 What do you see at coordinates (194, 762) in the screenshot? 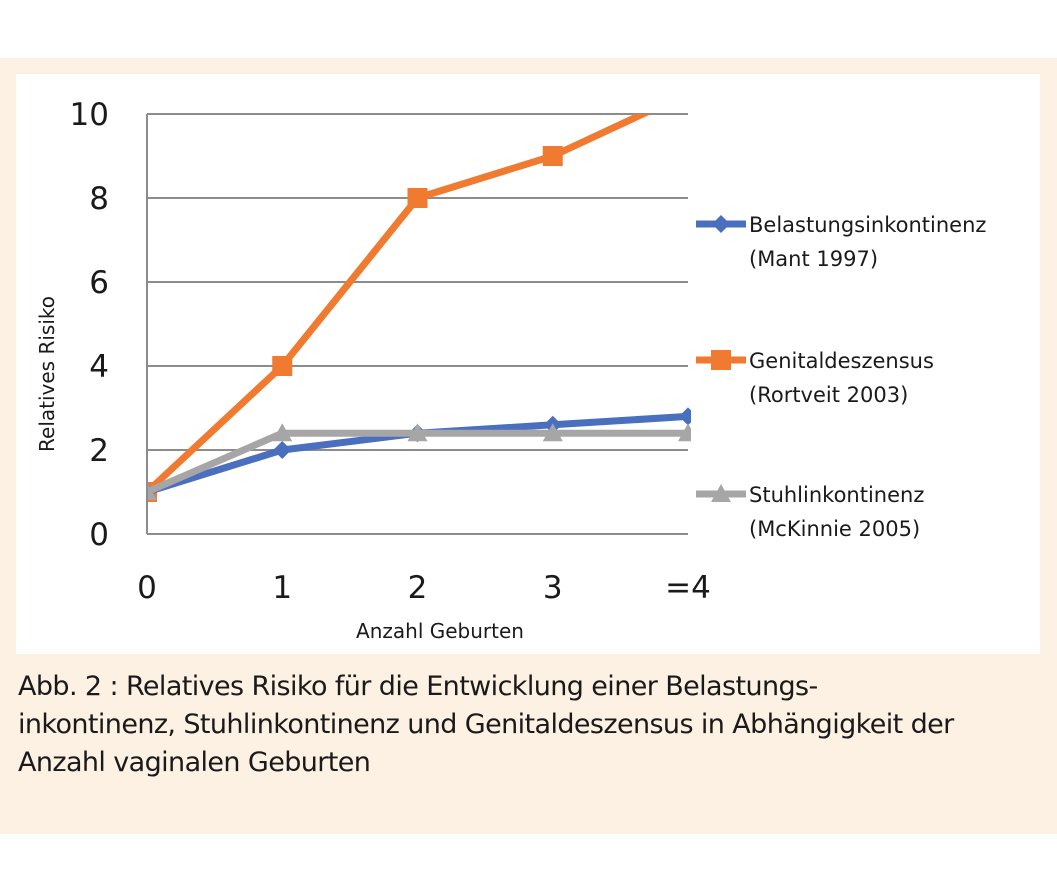
I see `caption-line-3: Anzahl vaginalen Geburten` at bounding box center [194, 762].